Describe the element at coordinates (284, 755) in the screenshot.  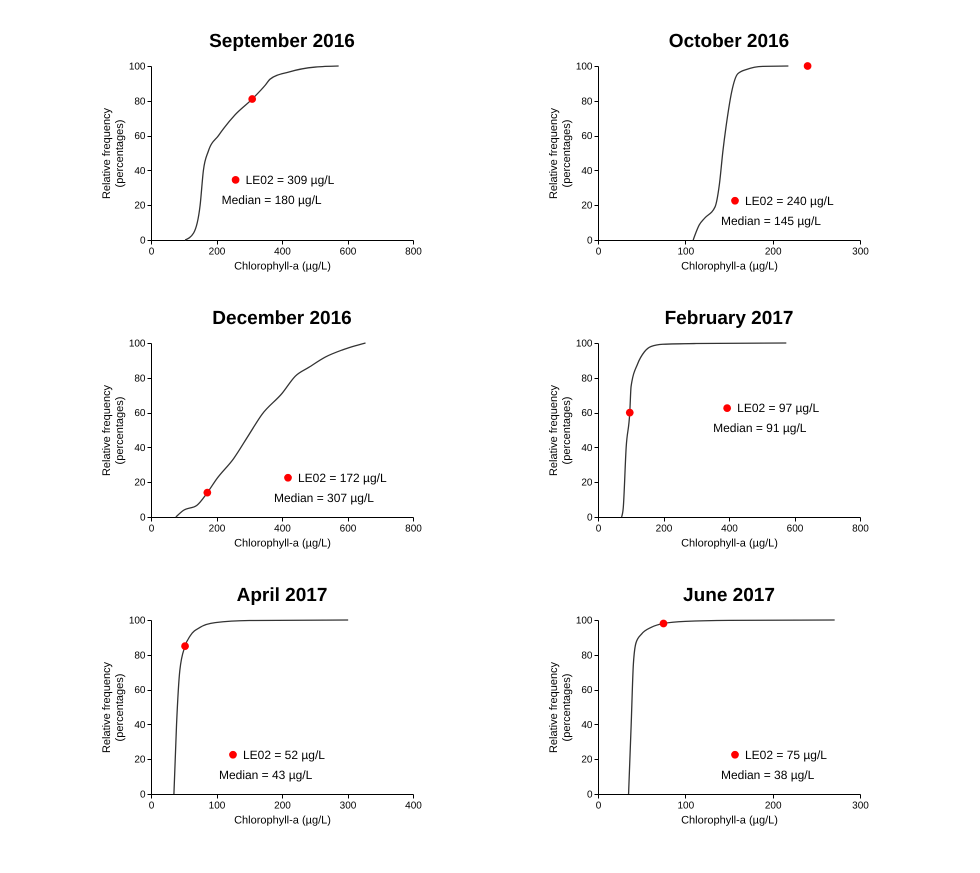
I see `legend-label: LE02 = 52 µg/L` at that location.